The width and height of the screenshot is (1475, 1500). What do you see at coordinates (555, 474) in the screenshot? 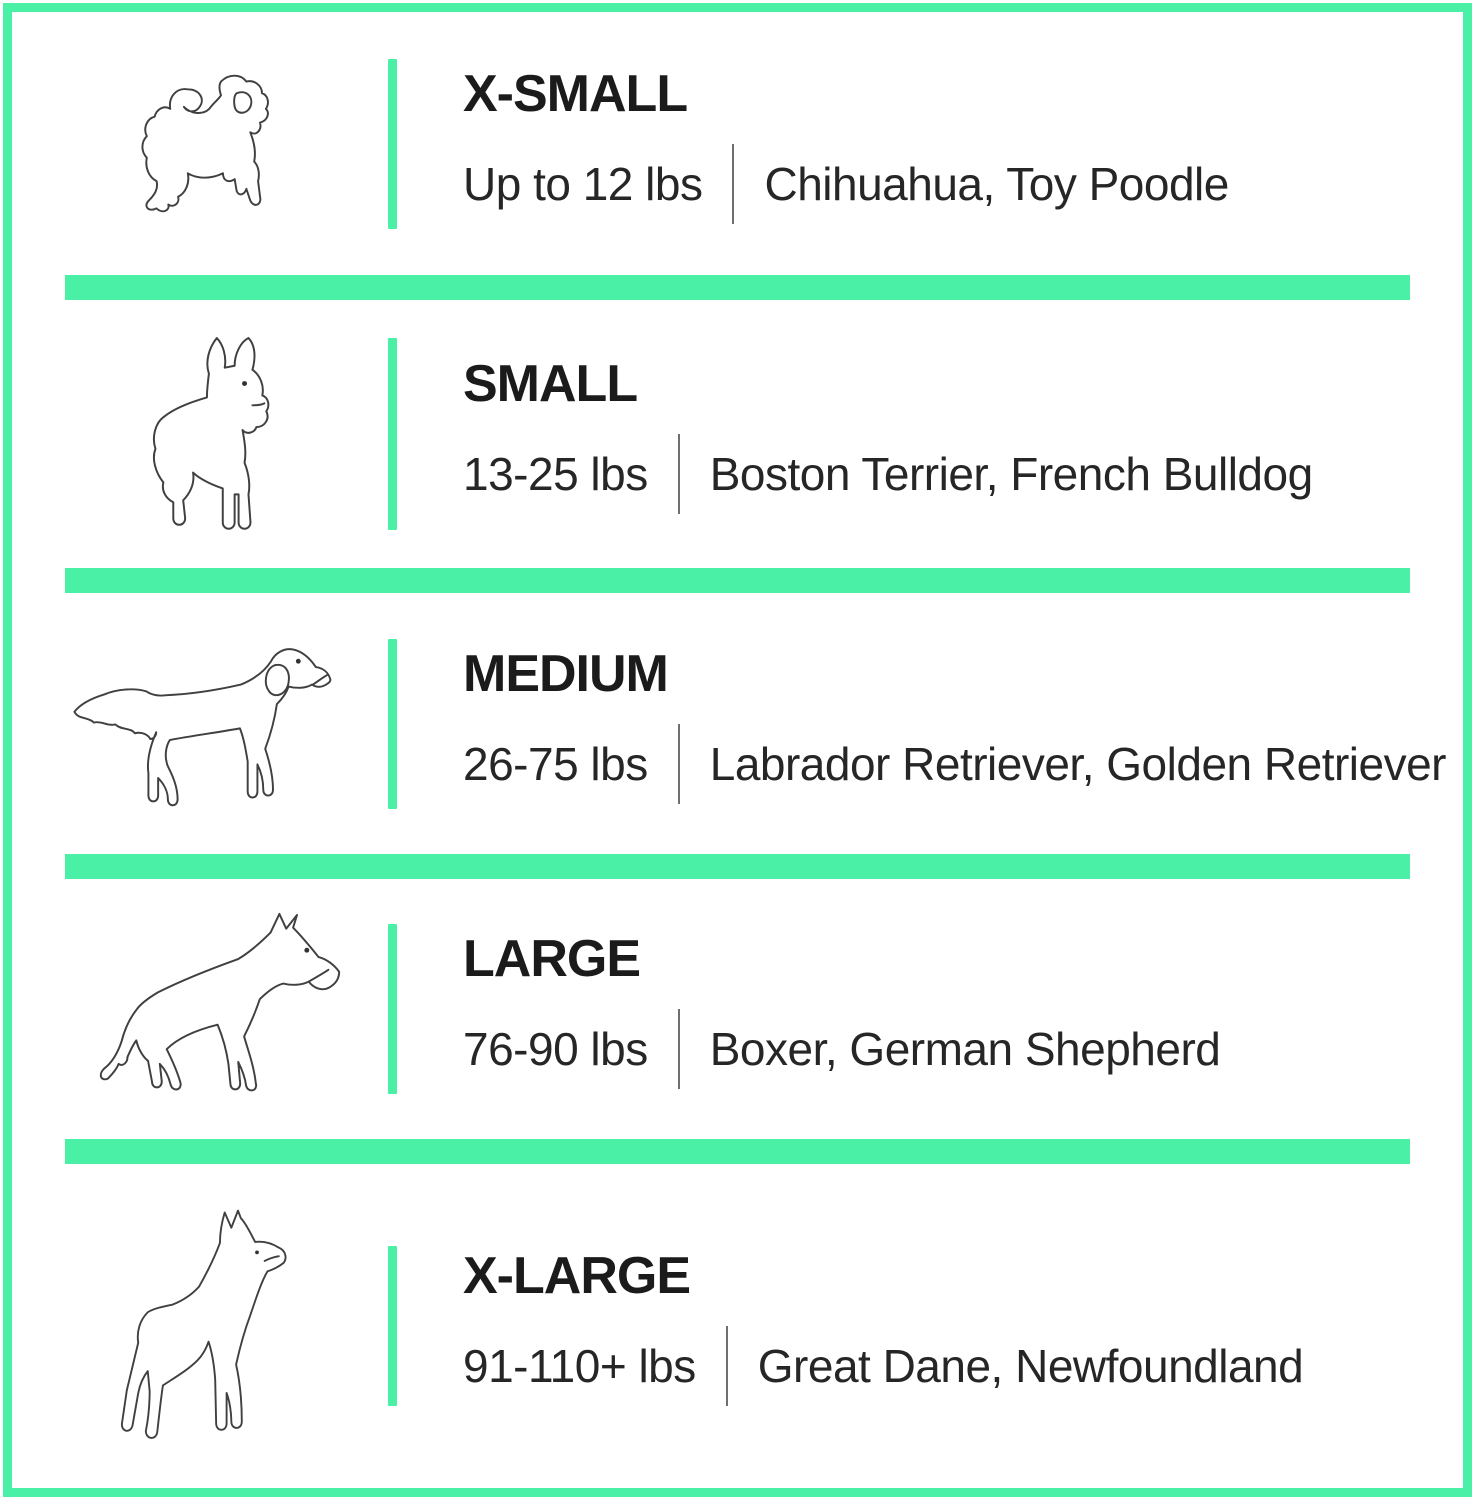
I see `weight-range: 13-25 lbs` at bounding box center [555, 474].